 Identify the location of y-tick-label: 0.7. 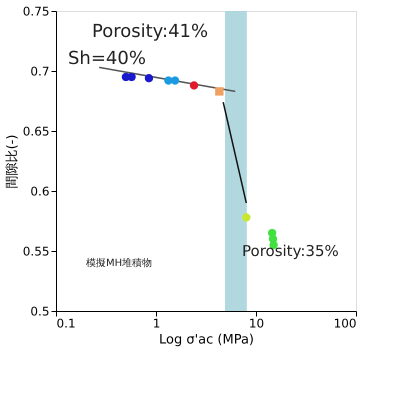
(40, 71).